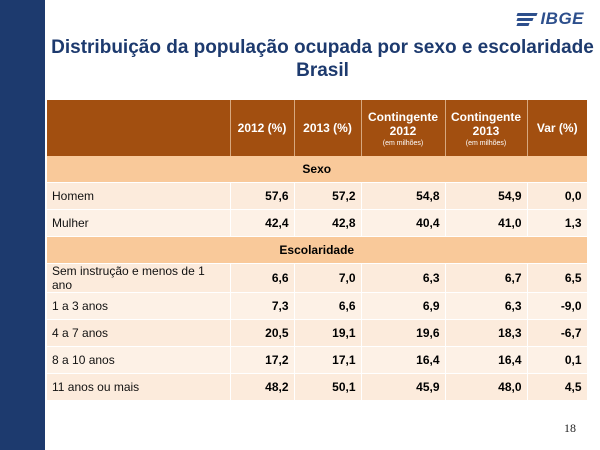 Image resolution: width=600 pixels, height=450 pixels. What do you see at coordinates (403, 128) in the screenshot?
I see `header-contingente-2012: Contingente 2012 (em milhões)` at bounding box center [403, 128].